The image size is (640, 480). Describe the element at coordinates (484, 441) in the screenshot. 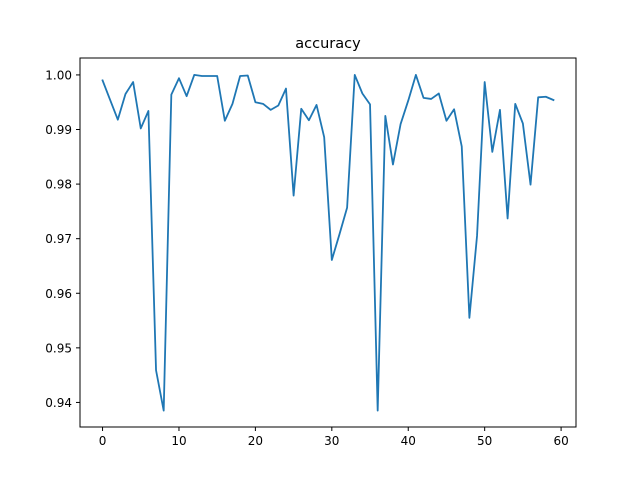

I see `x-tick-label: 50` at that location.